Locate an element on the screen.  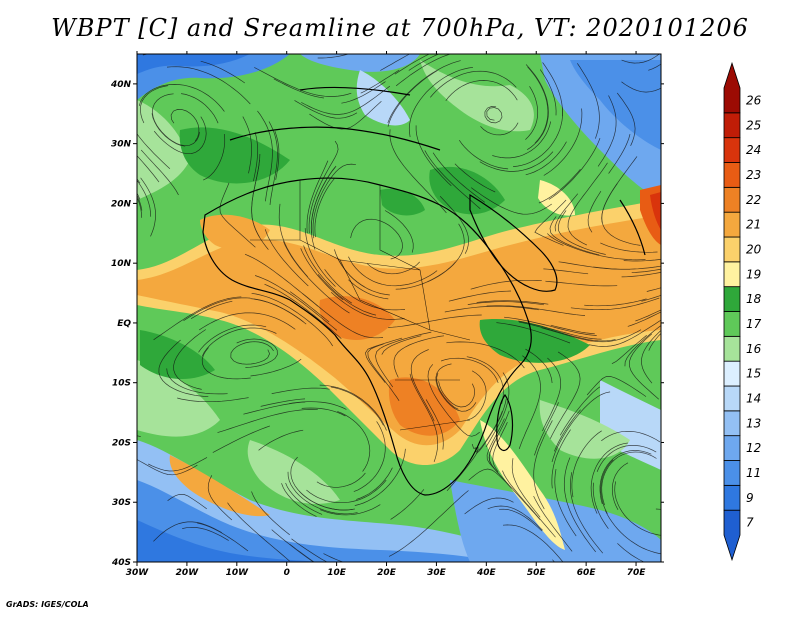
lon-tick-label: 10E is located at coordinates (337, 573).